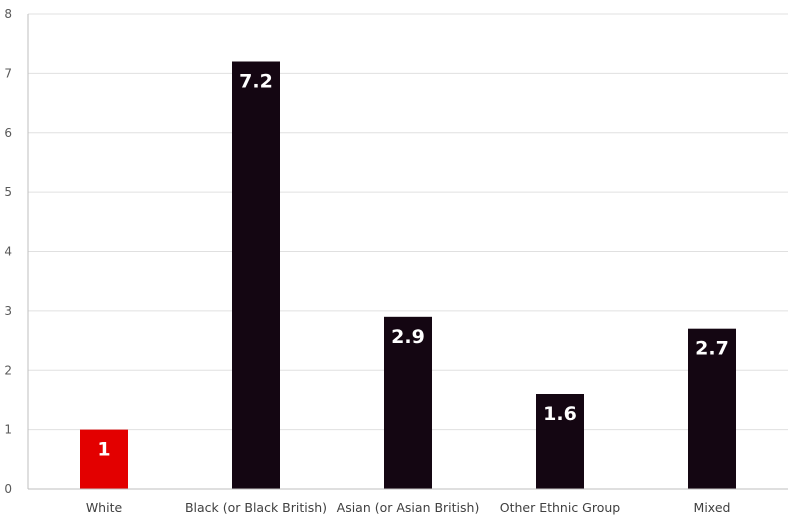  Describe the element at coordinates (8, 311) in the screenshot. I see `y-tick-label: 3` at that location.